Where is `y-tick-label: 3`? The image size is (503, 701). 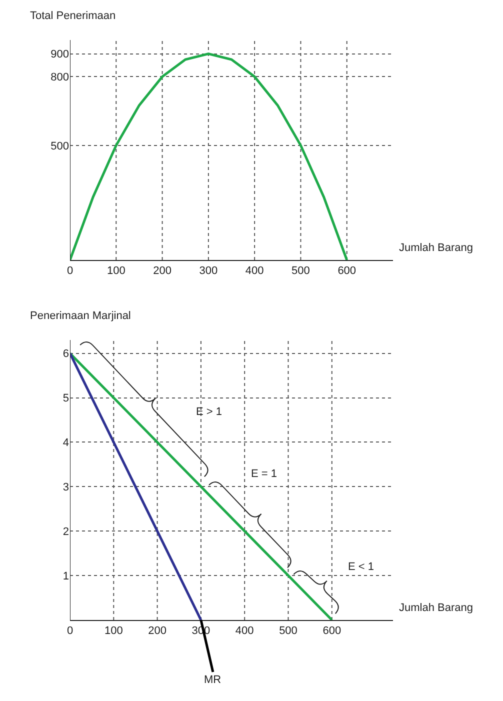
y-tick-label: 3 is located at coordinates (65, 488).